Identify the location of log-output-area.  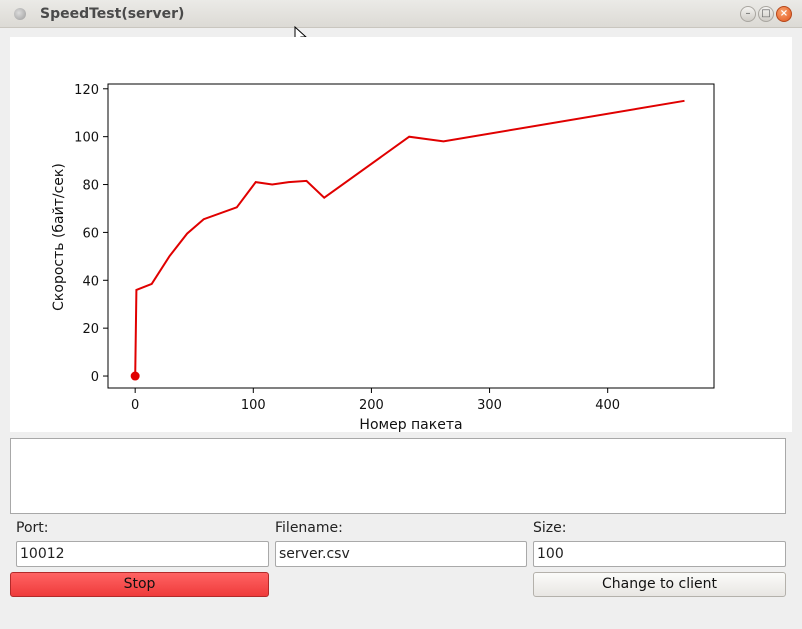
(398, 476).